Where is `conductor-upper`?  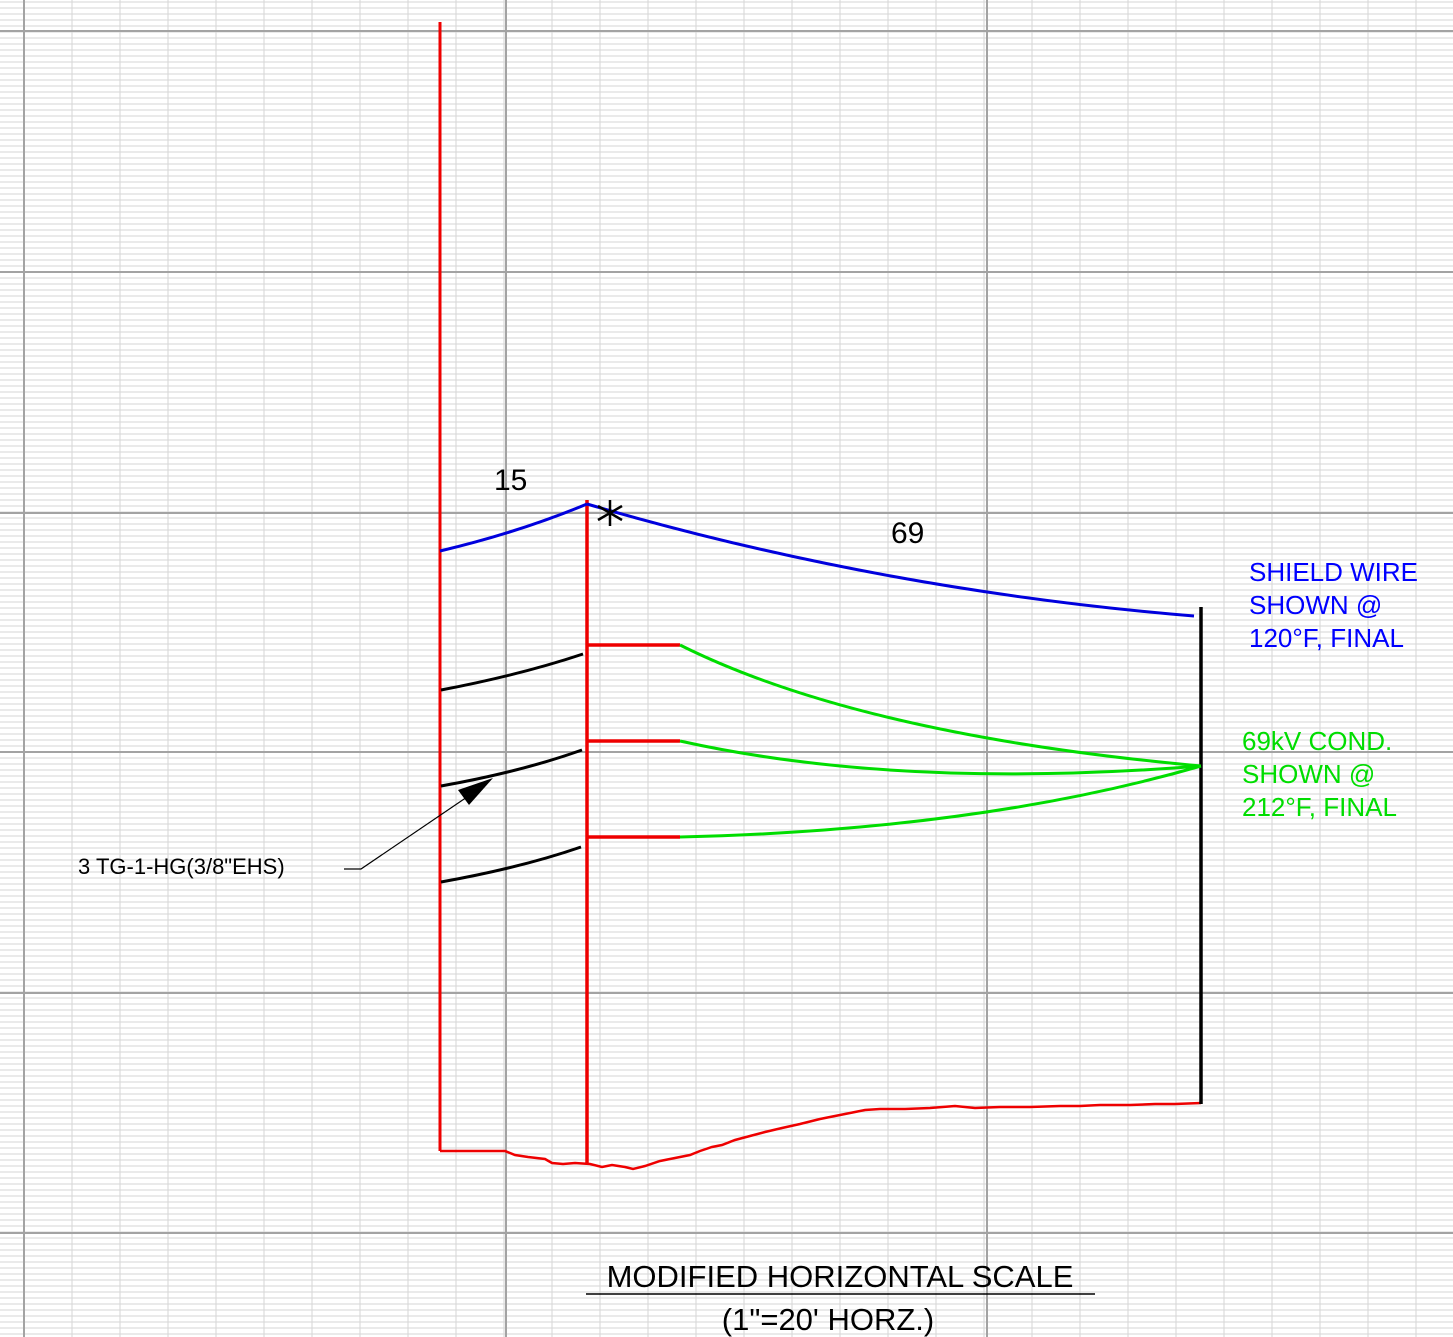 conductor-upper is located at coordinates (940, 705).